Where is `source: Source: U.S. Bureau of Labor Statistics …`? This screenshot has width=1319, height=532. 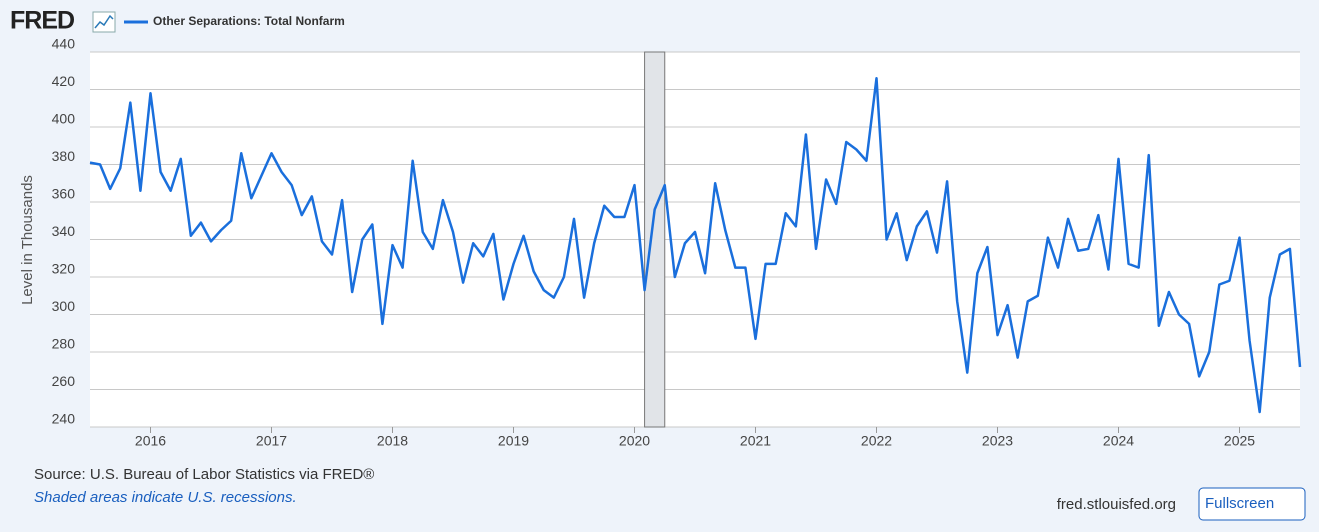
source: Source: U.S. Bureau of Labor Statistics … is located at coordinates (204, 474).